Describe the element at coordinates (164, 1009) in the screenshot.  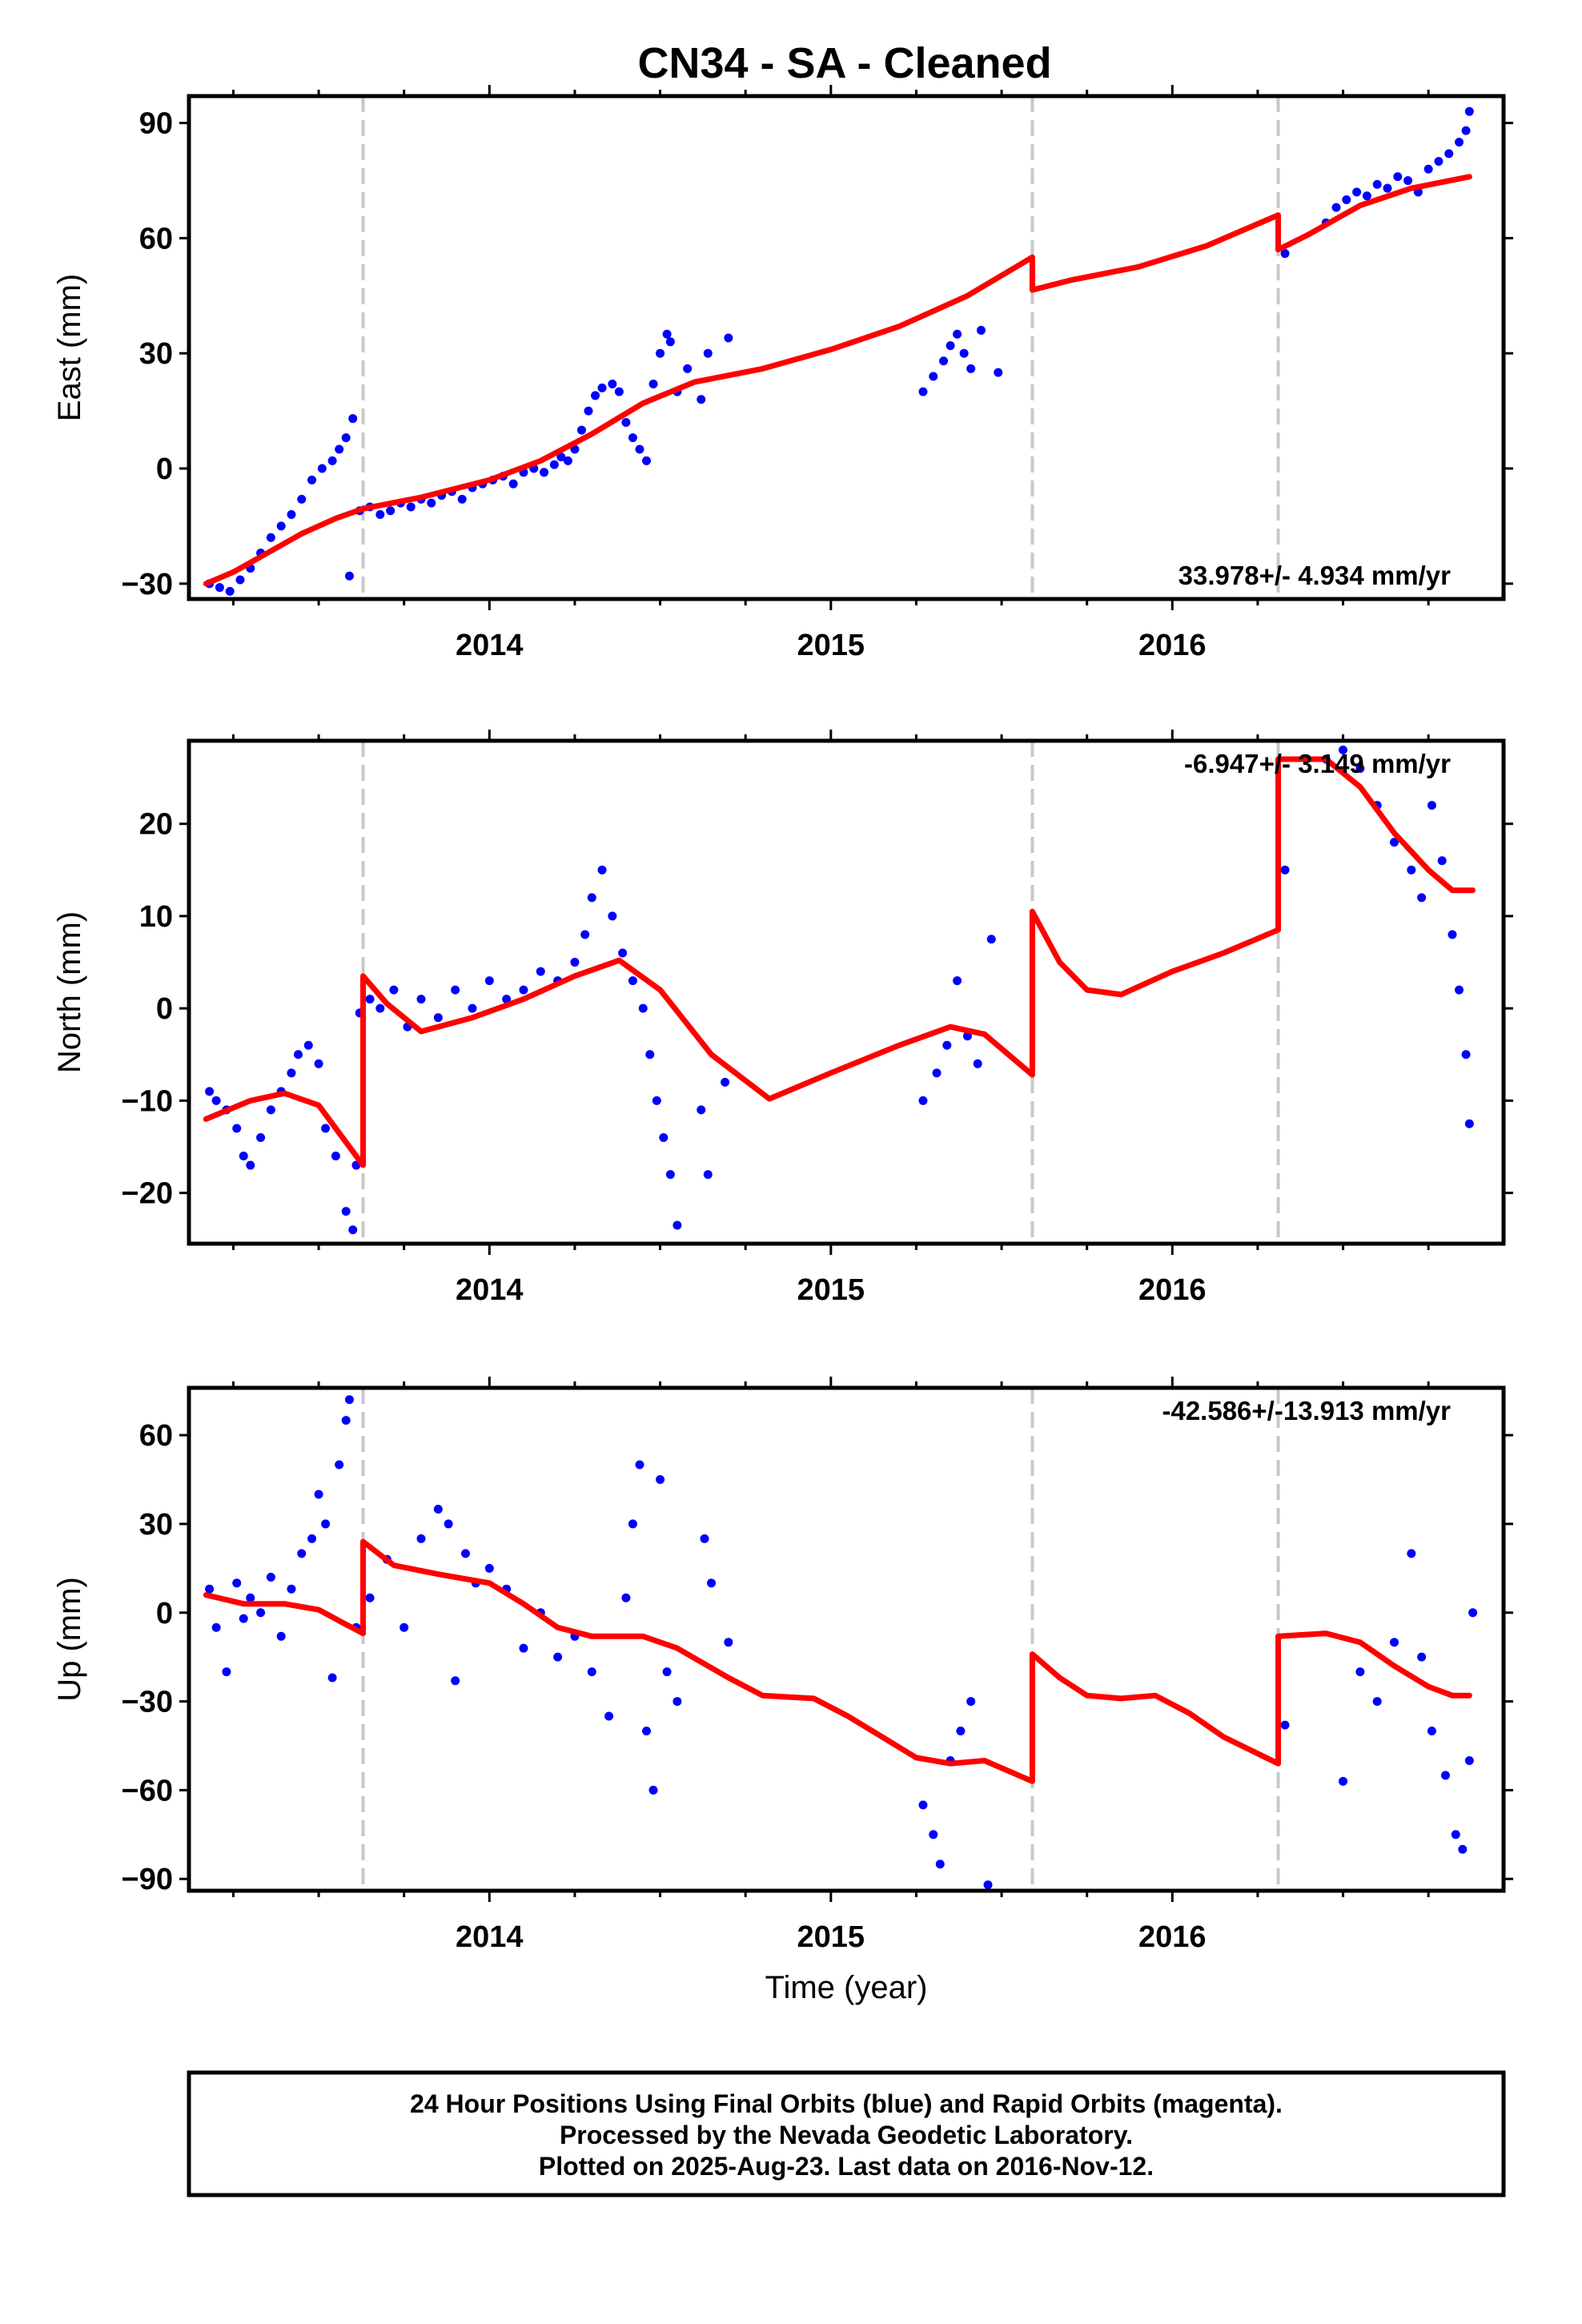
I see `y-tick-label: 0` at that location.